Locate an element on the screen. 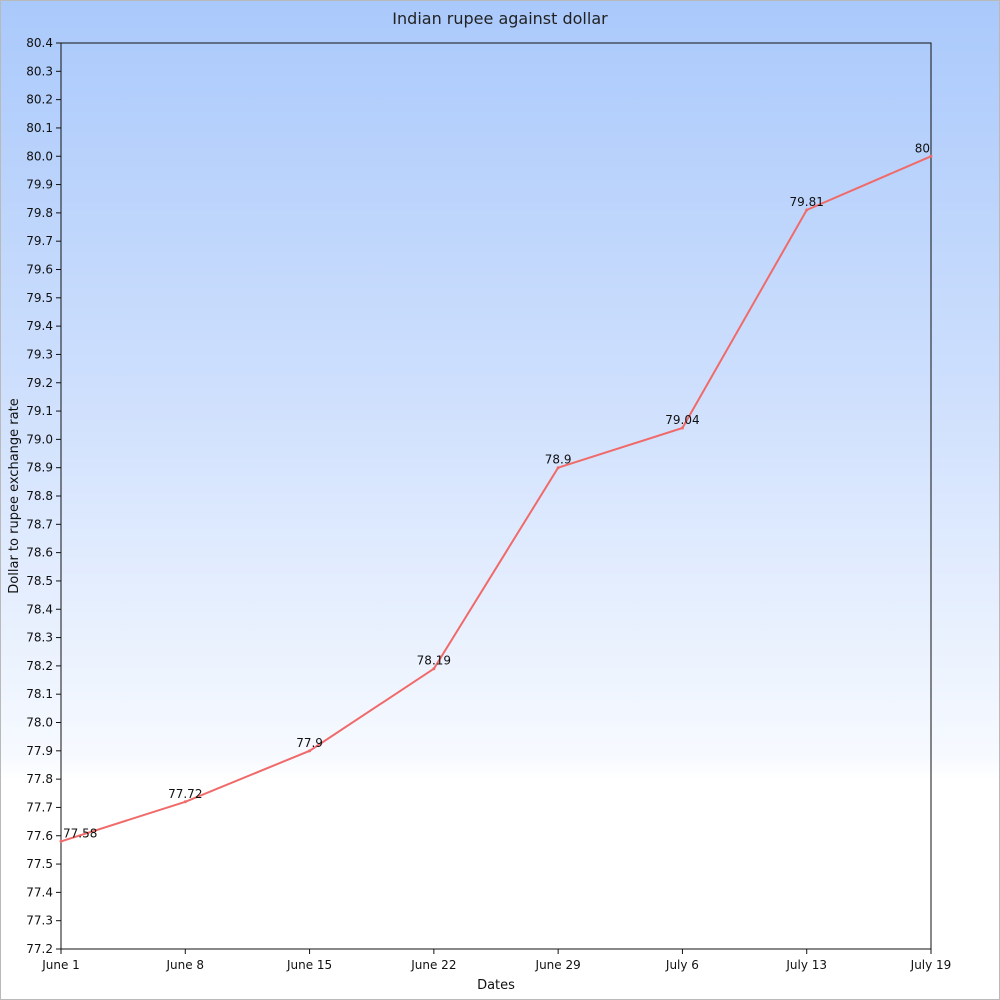 The height and width of the screenshot is (1000, 1000). data-label: 77.58 is located at coordinates (80, 833).